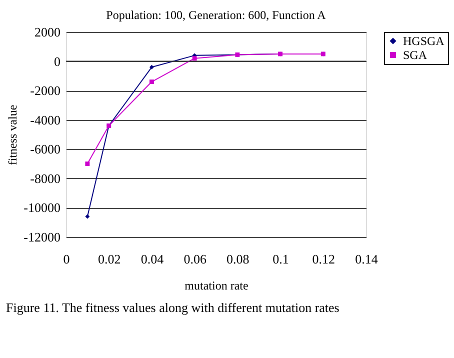 This screenshot has width=454, height=358. I want to click on x-tick-label: 0, so click(66, 259).